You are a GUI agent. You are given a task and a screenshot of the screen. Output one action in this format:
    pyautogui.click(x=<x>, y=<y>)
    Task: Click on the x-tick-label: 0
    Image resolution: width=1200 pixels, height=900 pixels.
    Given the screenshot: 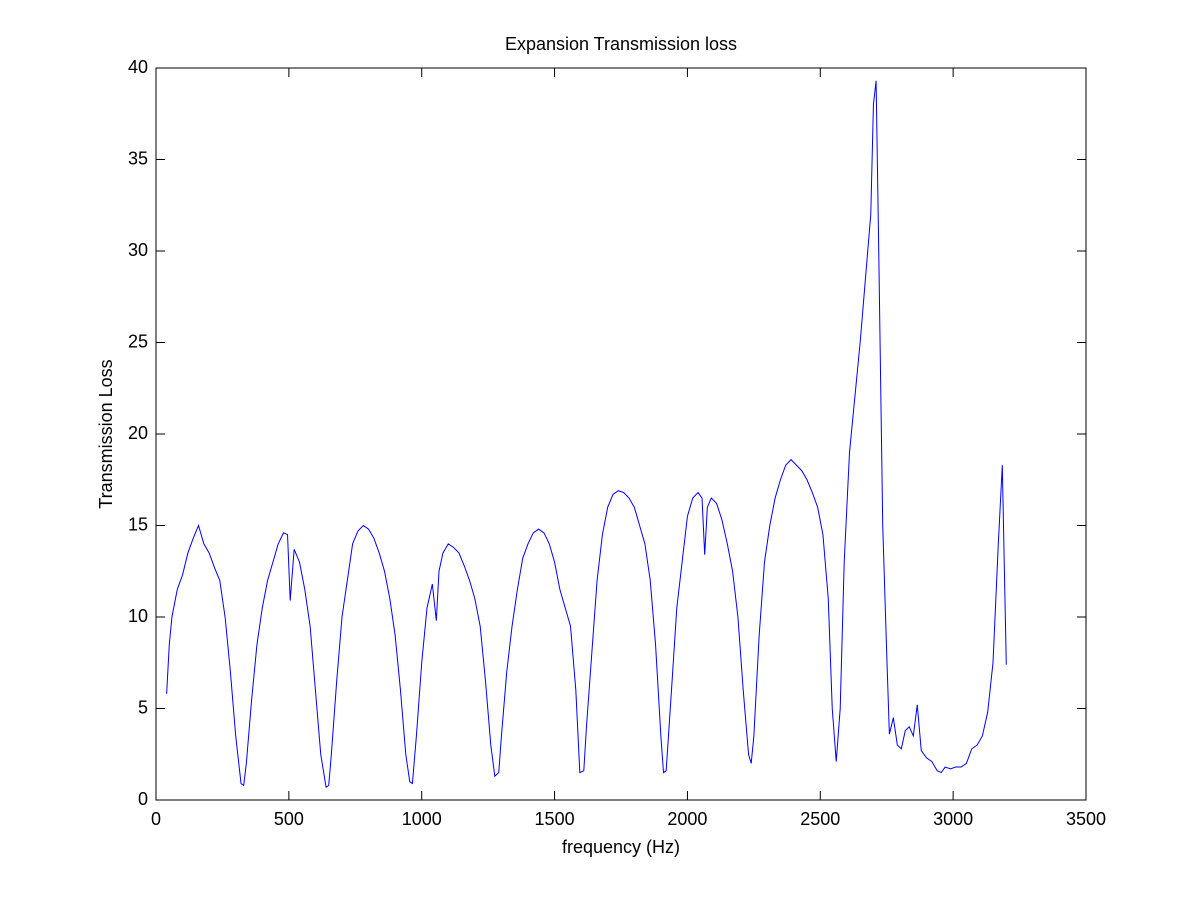 What is the action you would take?
    pyautogui.click(x=156, y=819)
    